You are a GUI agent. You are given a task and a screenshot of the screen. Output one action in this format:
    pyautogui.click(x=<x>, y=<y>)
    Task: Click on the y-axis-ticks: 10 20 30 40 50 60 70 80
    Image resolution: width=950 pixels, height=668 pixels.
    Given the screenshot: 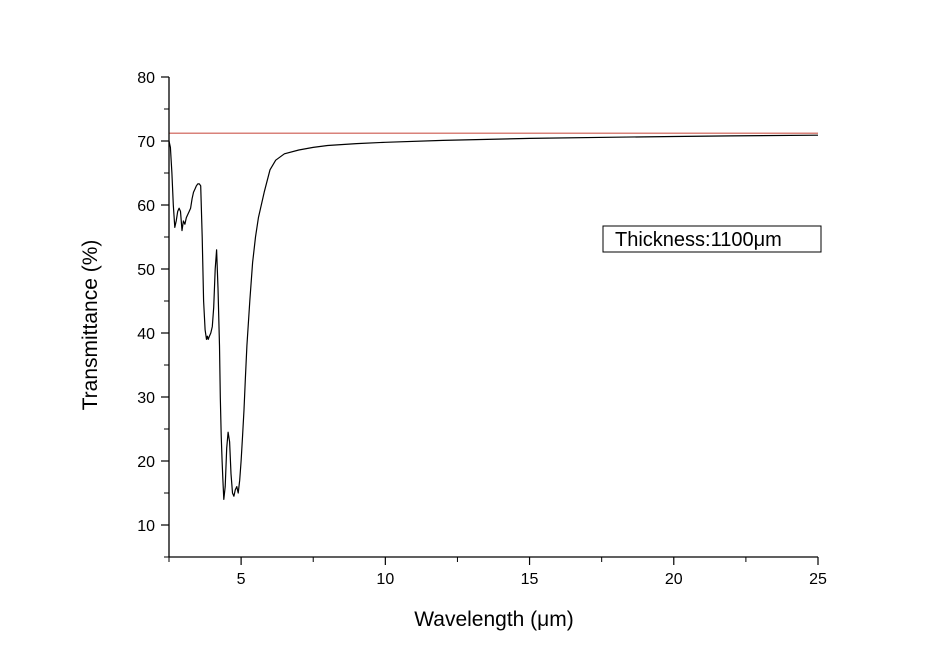 What is the action you would take?
    pyautogui.click(x=153, y=314)
    